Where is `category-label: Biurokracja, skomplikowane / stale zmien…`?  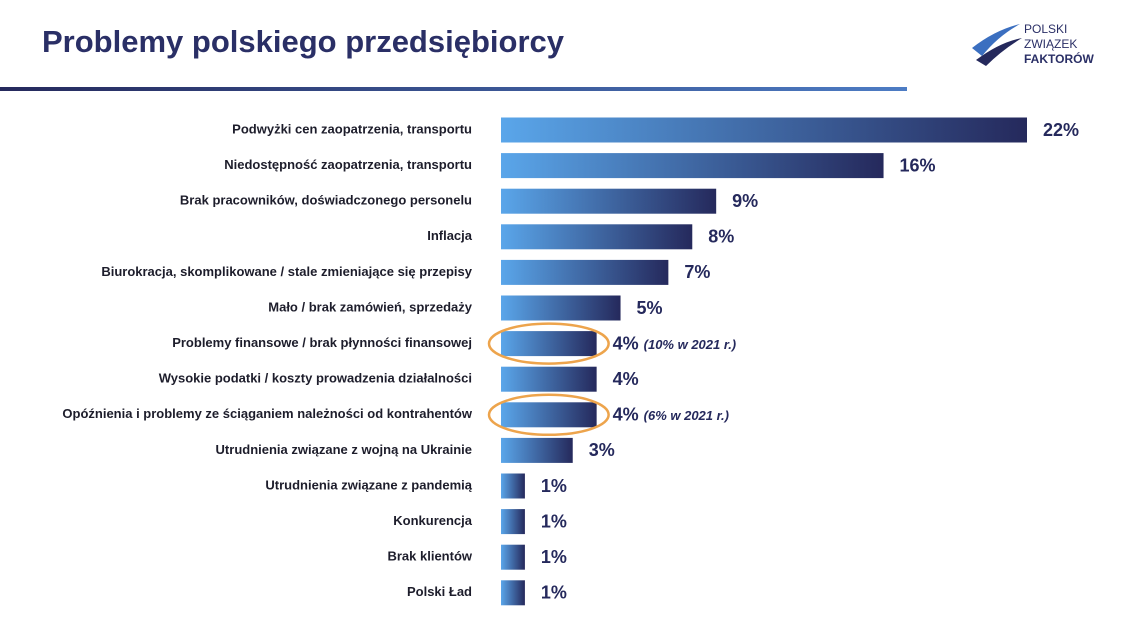 category-label: Biurokracja, skomplikowane / stale zmien… is located at coordinates (286, 271).